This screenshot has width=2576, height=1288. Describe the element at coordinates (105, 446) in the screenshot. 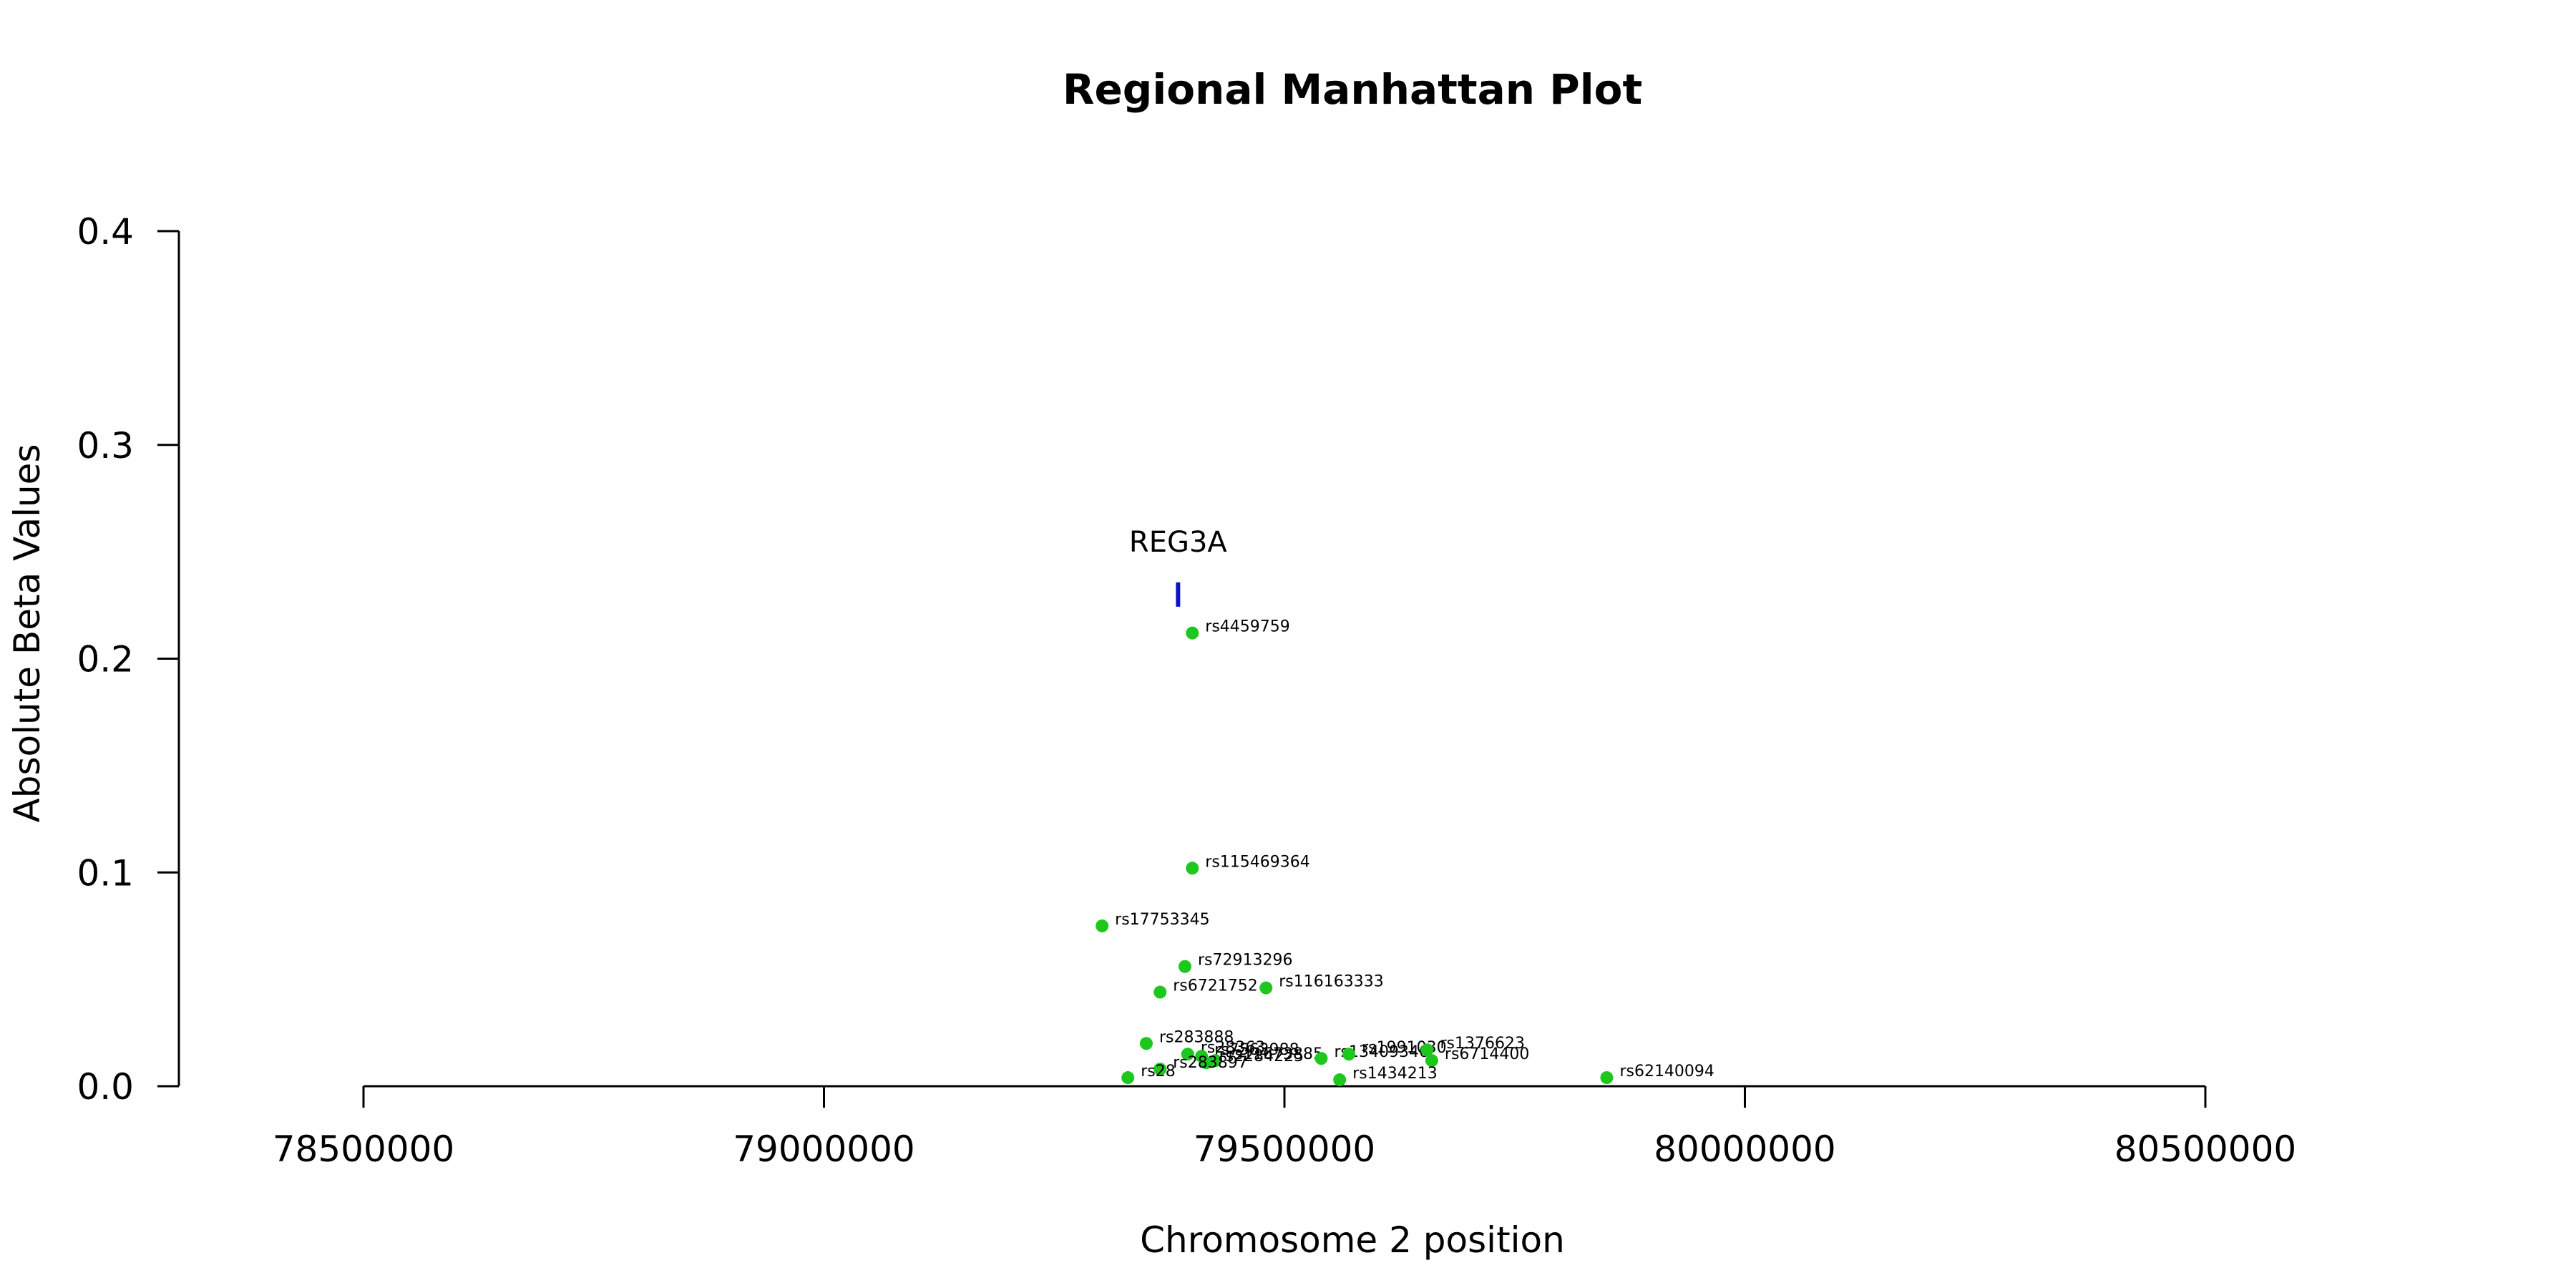

I see `y-tick-label: 0.3` at that location.